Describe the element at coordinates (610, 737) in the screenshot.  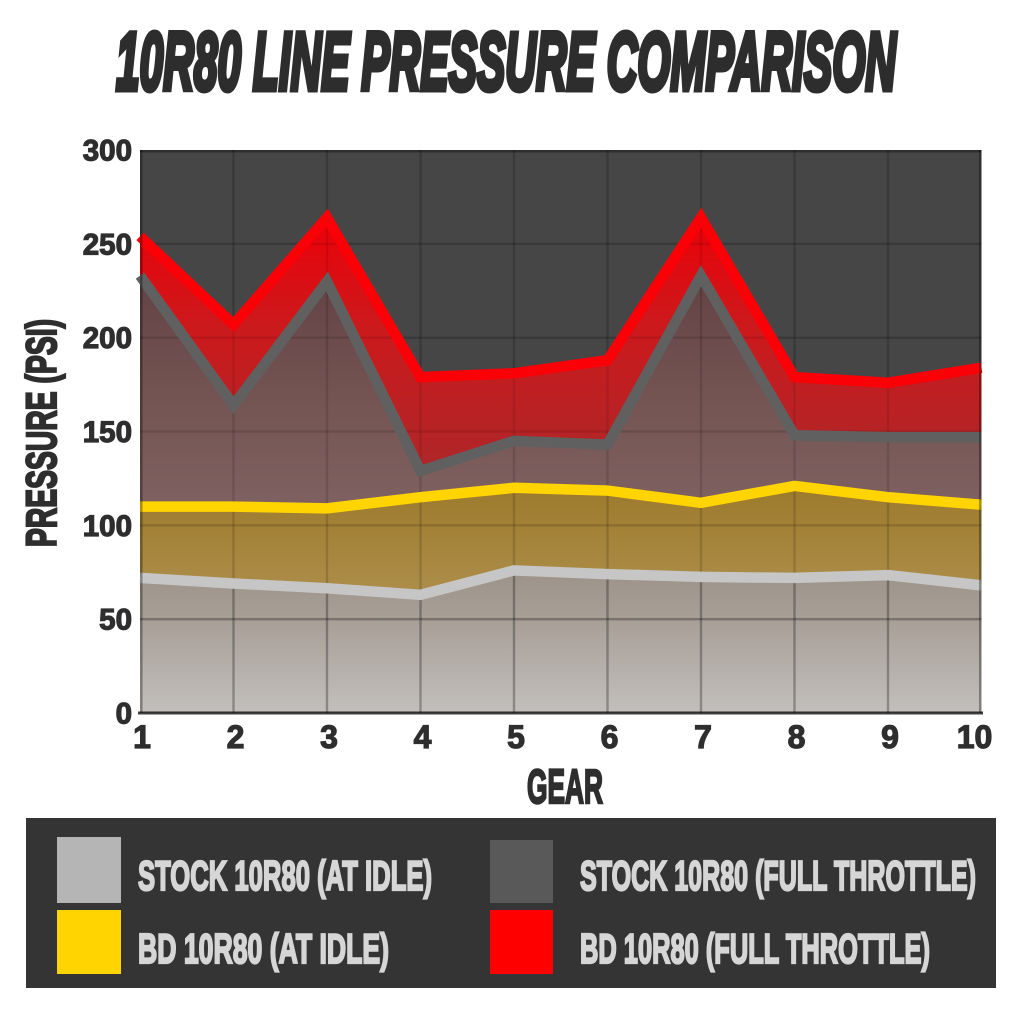
I see `svg-text: 6` at that location.